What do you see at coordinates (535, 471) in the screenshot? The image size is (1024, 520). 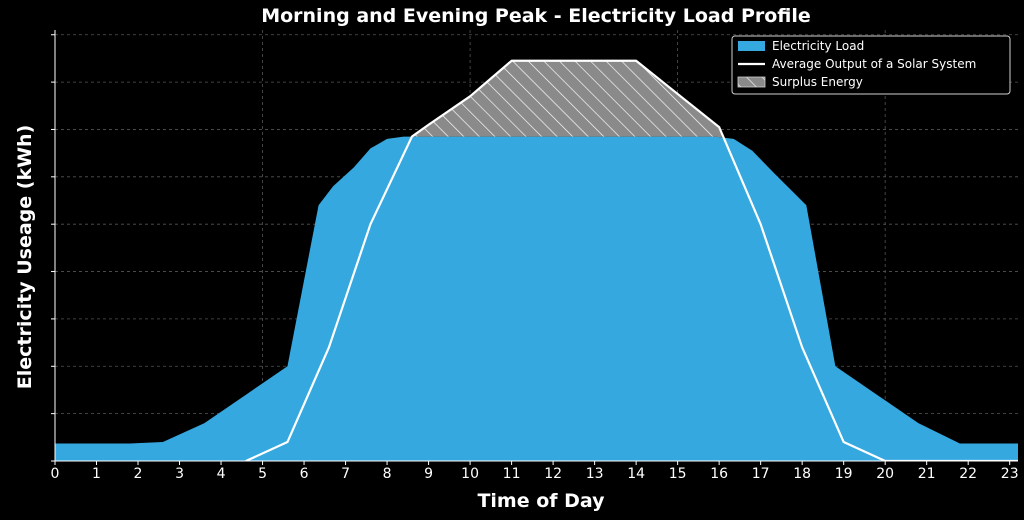 I see `x-axis-ticks: 0 1 2 3 4 5 6 7 8 9 10 11 12 13 14 15 16 17 18 19 20 21 22 23` at bounding box center [535, 471].